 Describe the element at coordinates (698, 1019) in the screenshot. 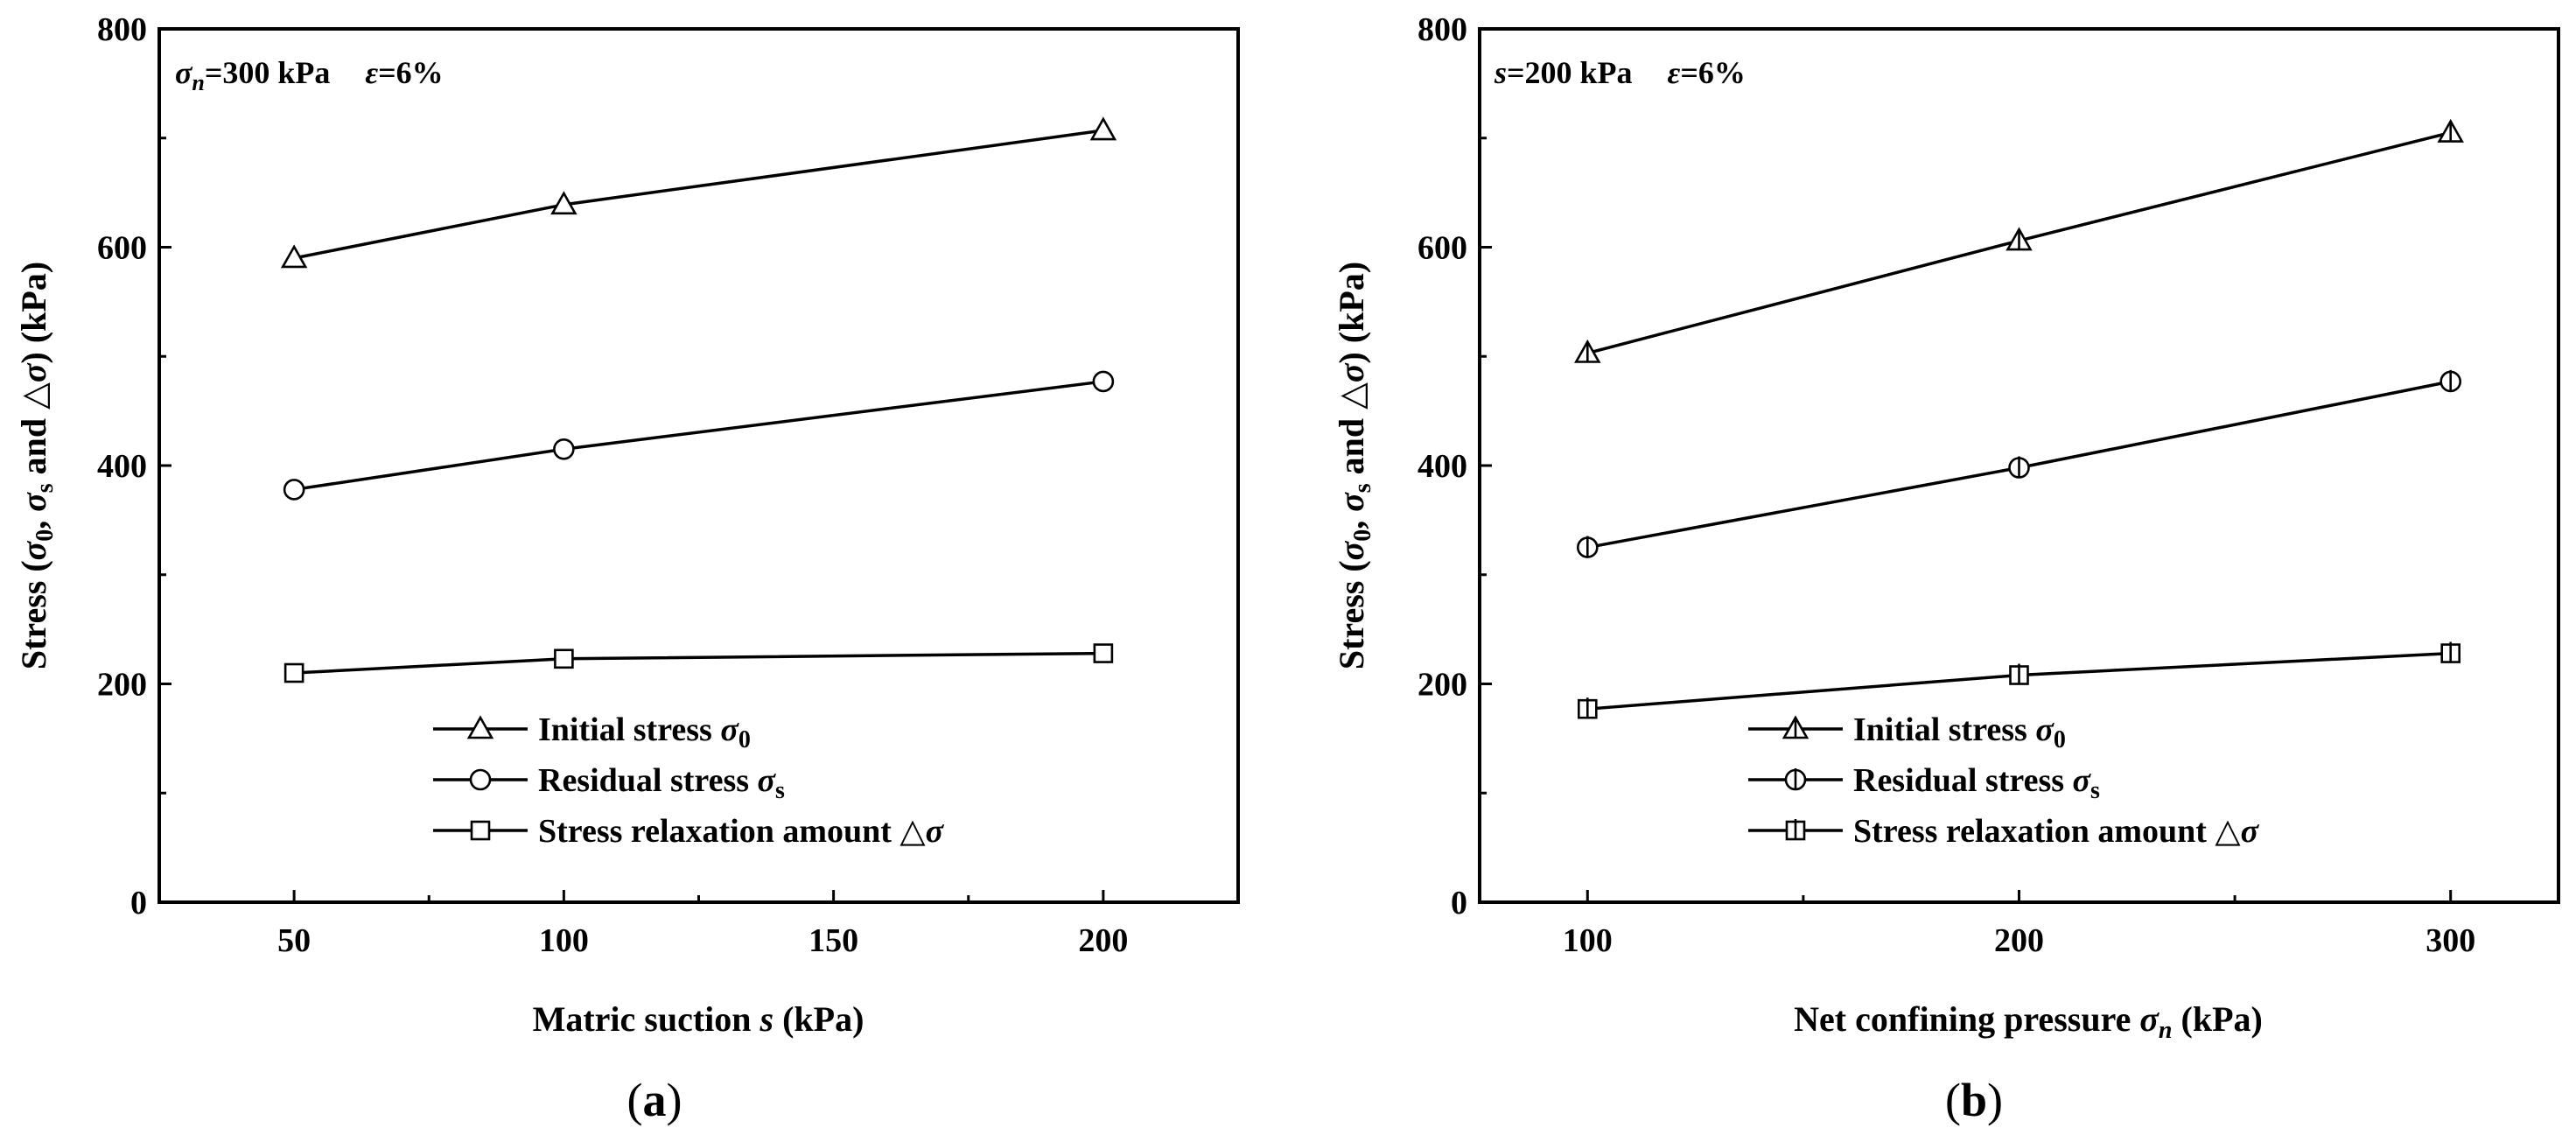

I see `x-axis-title-a: Matric suction s (kPa)` at that location.